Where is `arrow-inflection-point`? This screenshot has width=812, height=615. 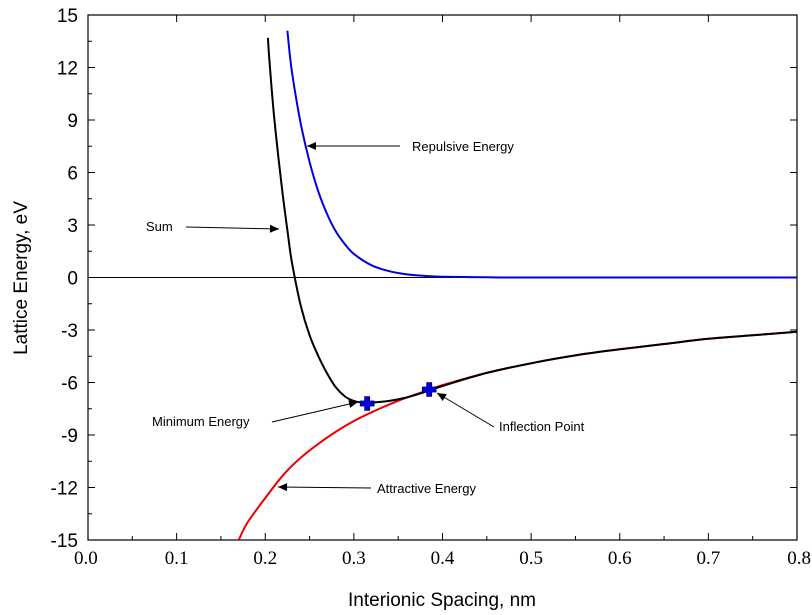 arrow-inflection-point is located at coordinates (465, 410).